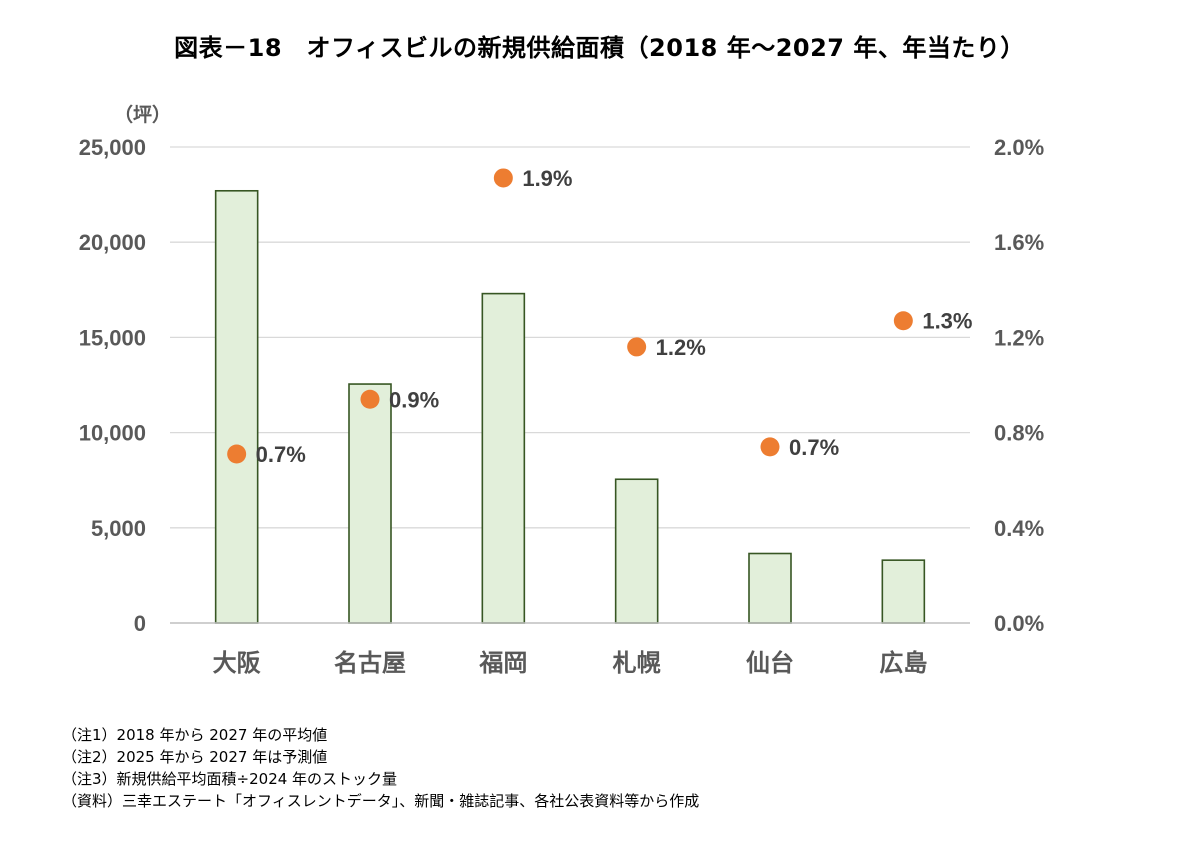 This screenshot has height=852, width=1199. I want to click on note-2: （注2）2025 年から 2027 年は予測値, so click(195, 757).